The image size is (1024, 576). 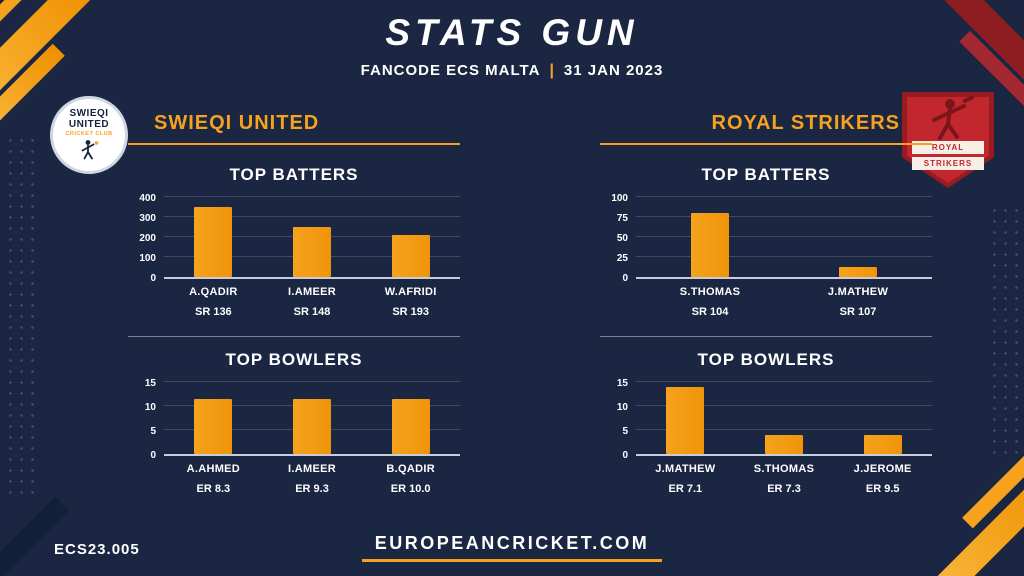 I want to click on dot-pattern-decoration, so click(x=20, y=317).